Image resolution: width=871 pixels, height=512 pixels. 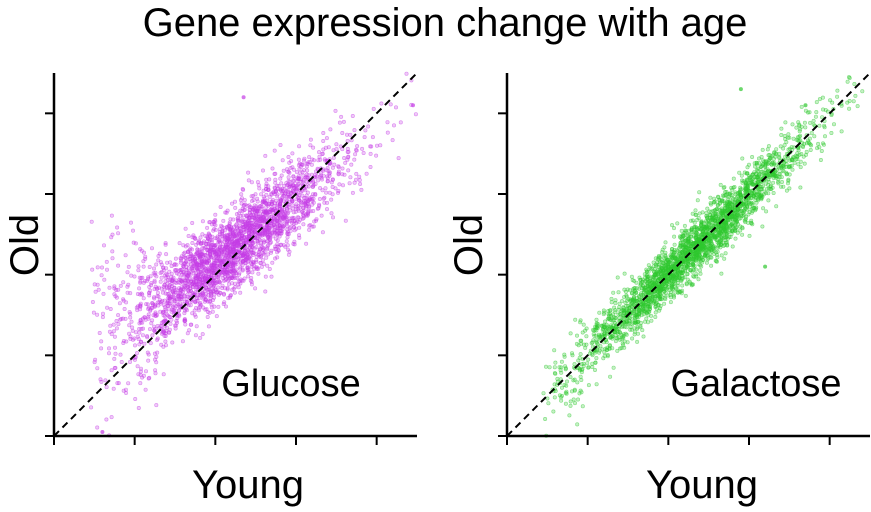 I want to click on glucose-y-axis-label: Old, so click(x=25, y=245).